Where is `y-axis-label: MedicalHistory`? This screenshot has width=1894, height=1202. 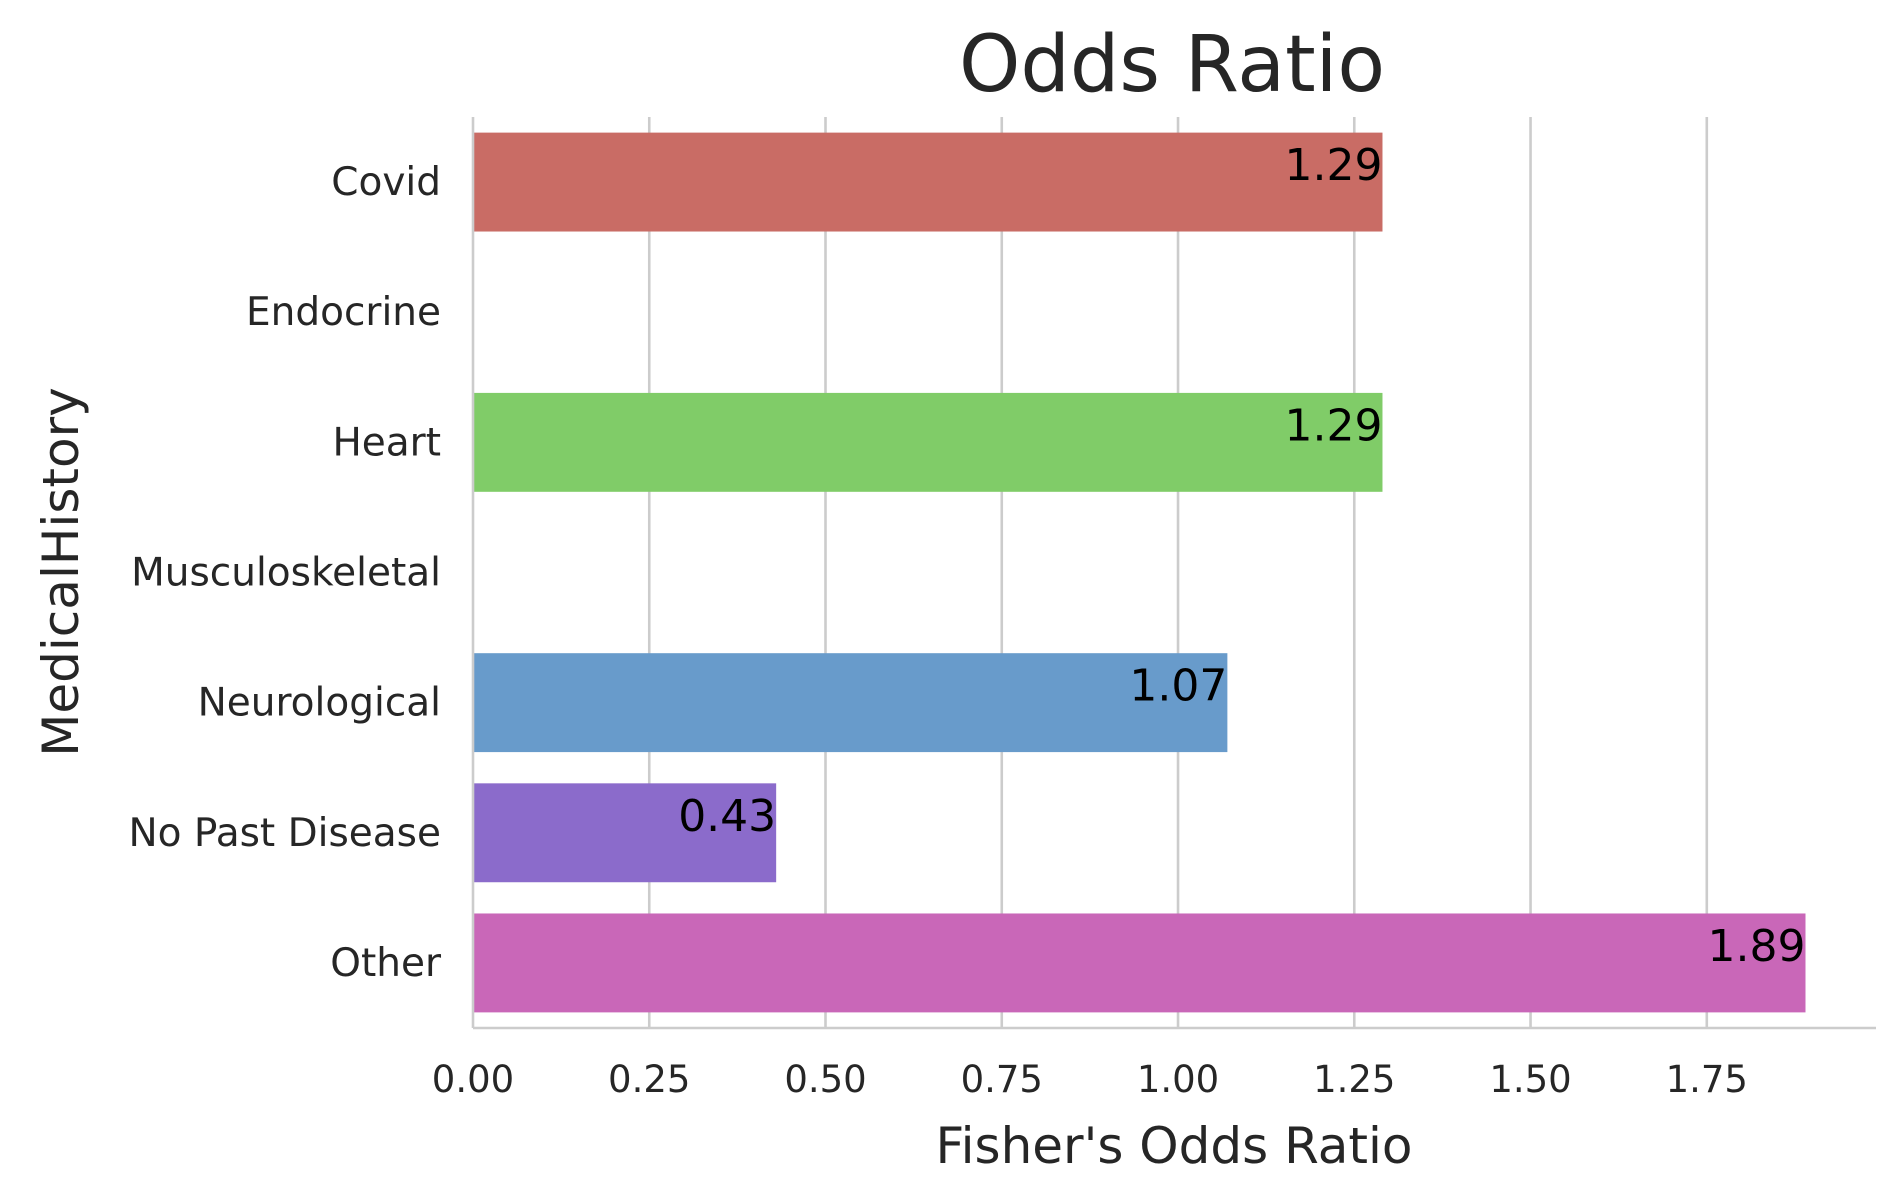 y-axis-label: MedicalHistory is located at coordinates (61, 571).